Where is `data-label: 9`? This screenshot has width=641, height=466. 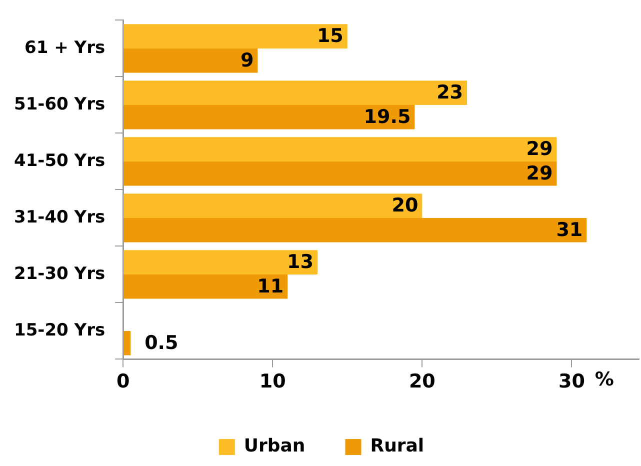
data-label: 9 is located at coordinates (247, 61).